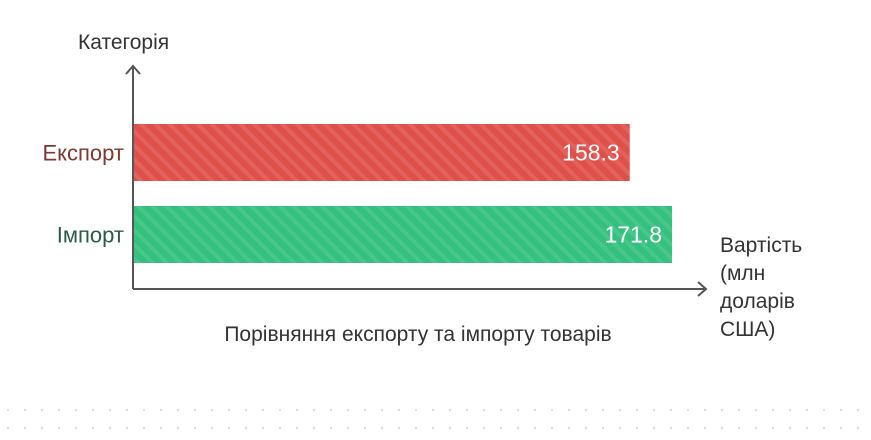  Describe the element at coordinates (133, 69) in the screenshot. I see `y-axis-arrow` at that location.